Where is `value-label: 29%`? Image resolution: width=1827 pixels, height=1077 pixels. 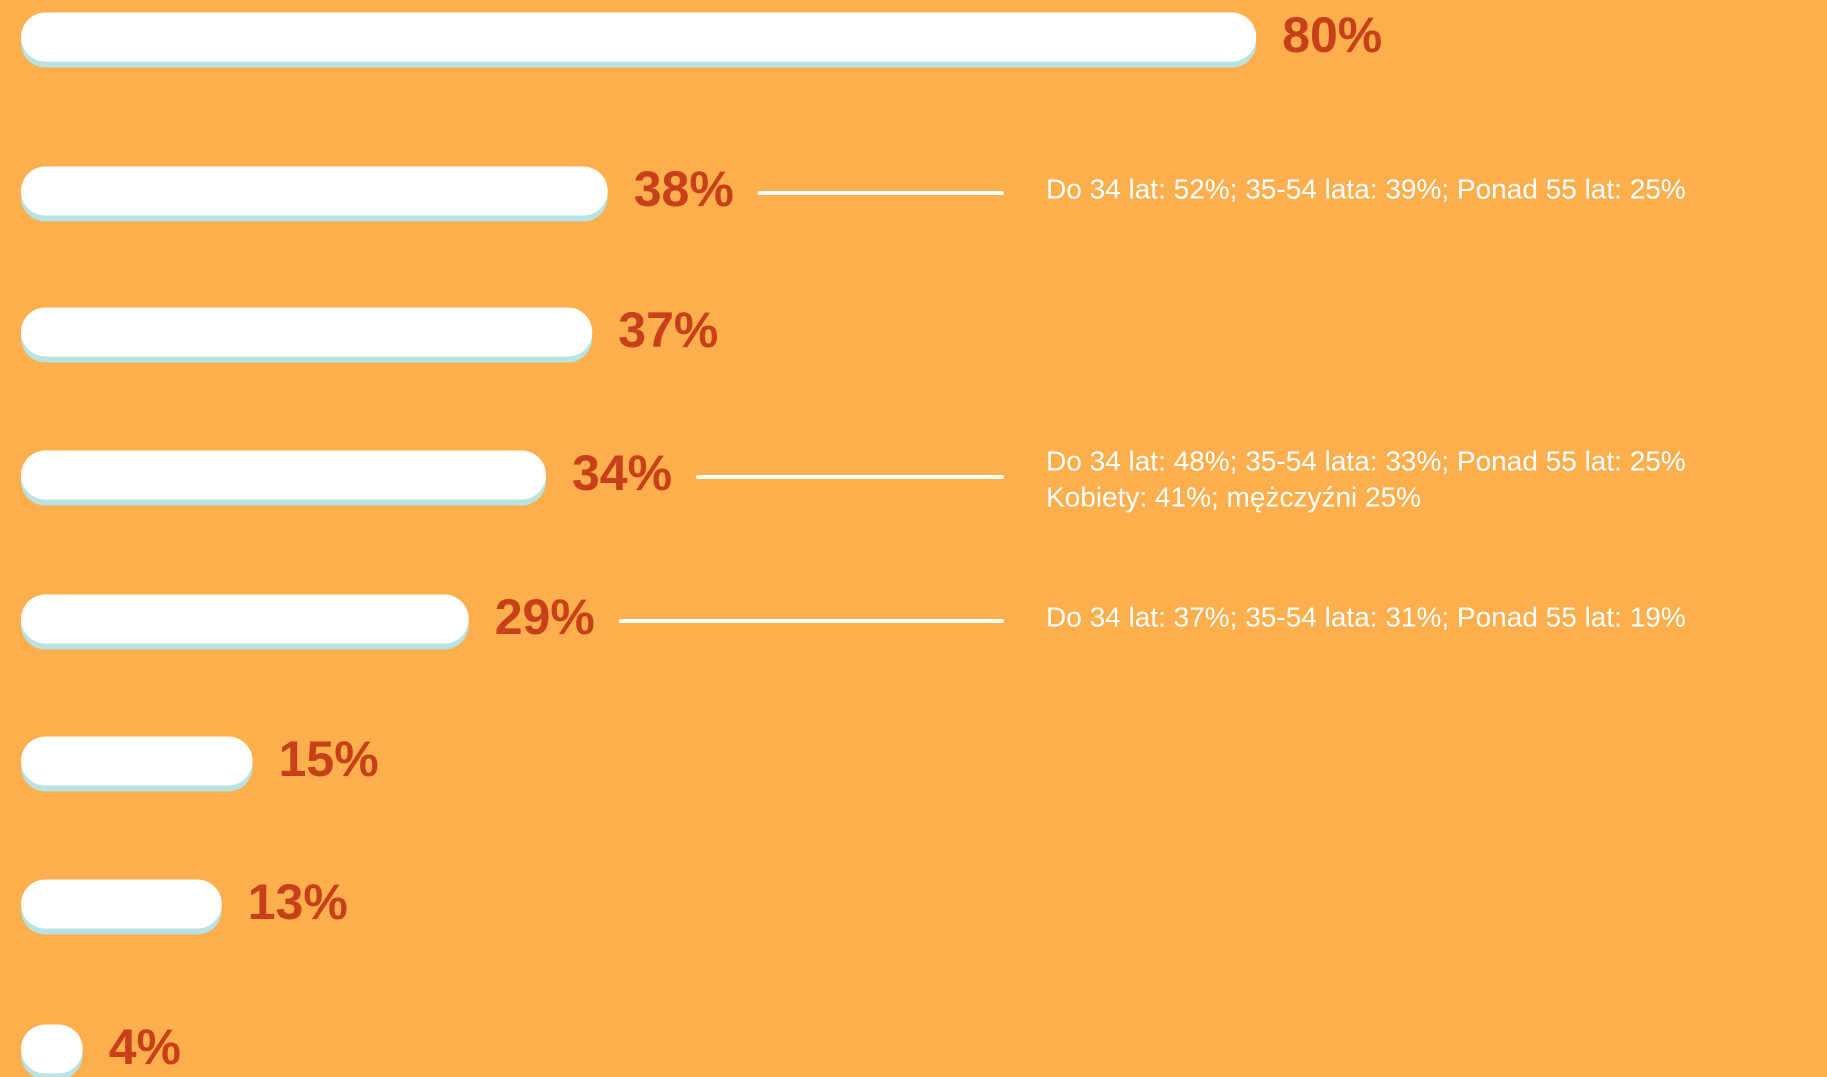 value-label: 29% is located at coordinates (545, 617).